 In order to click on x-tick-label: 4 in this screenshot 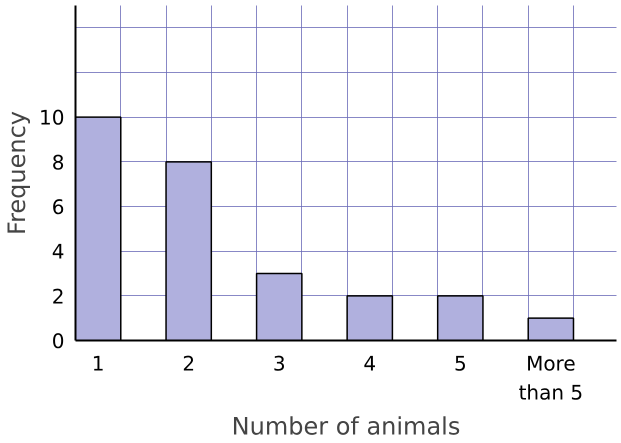, I will do `click(369, 364)`.